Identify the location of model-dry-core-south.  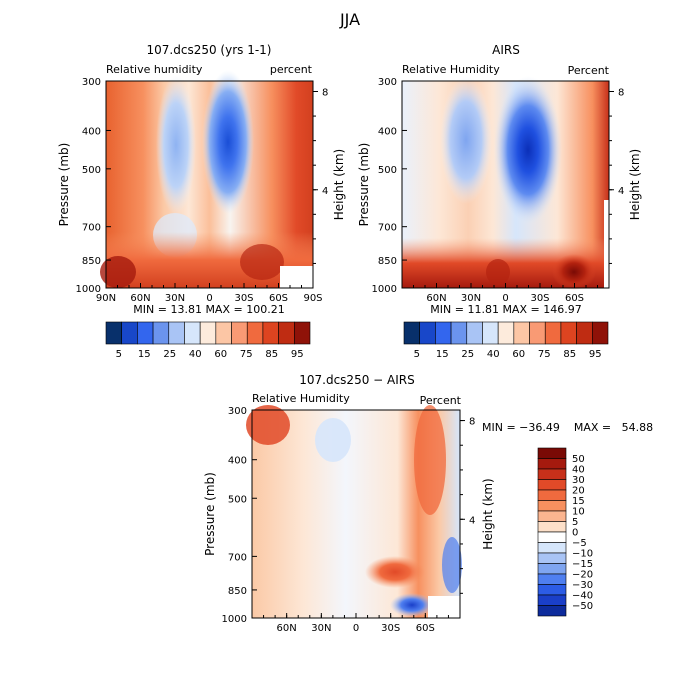
(228, 142).